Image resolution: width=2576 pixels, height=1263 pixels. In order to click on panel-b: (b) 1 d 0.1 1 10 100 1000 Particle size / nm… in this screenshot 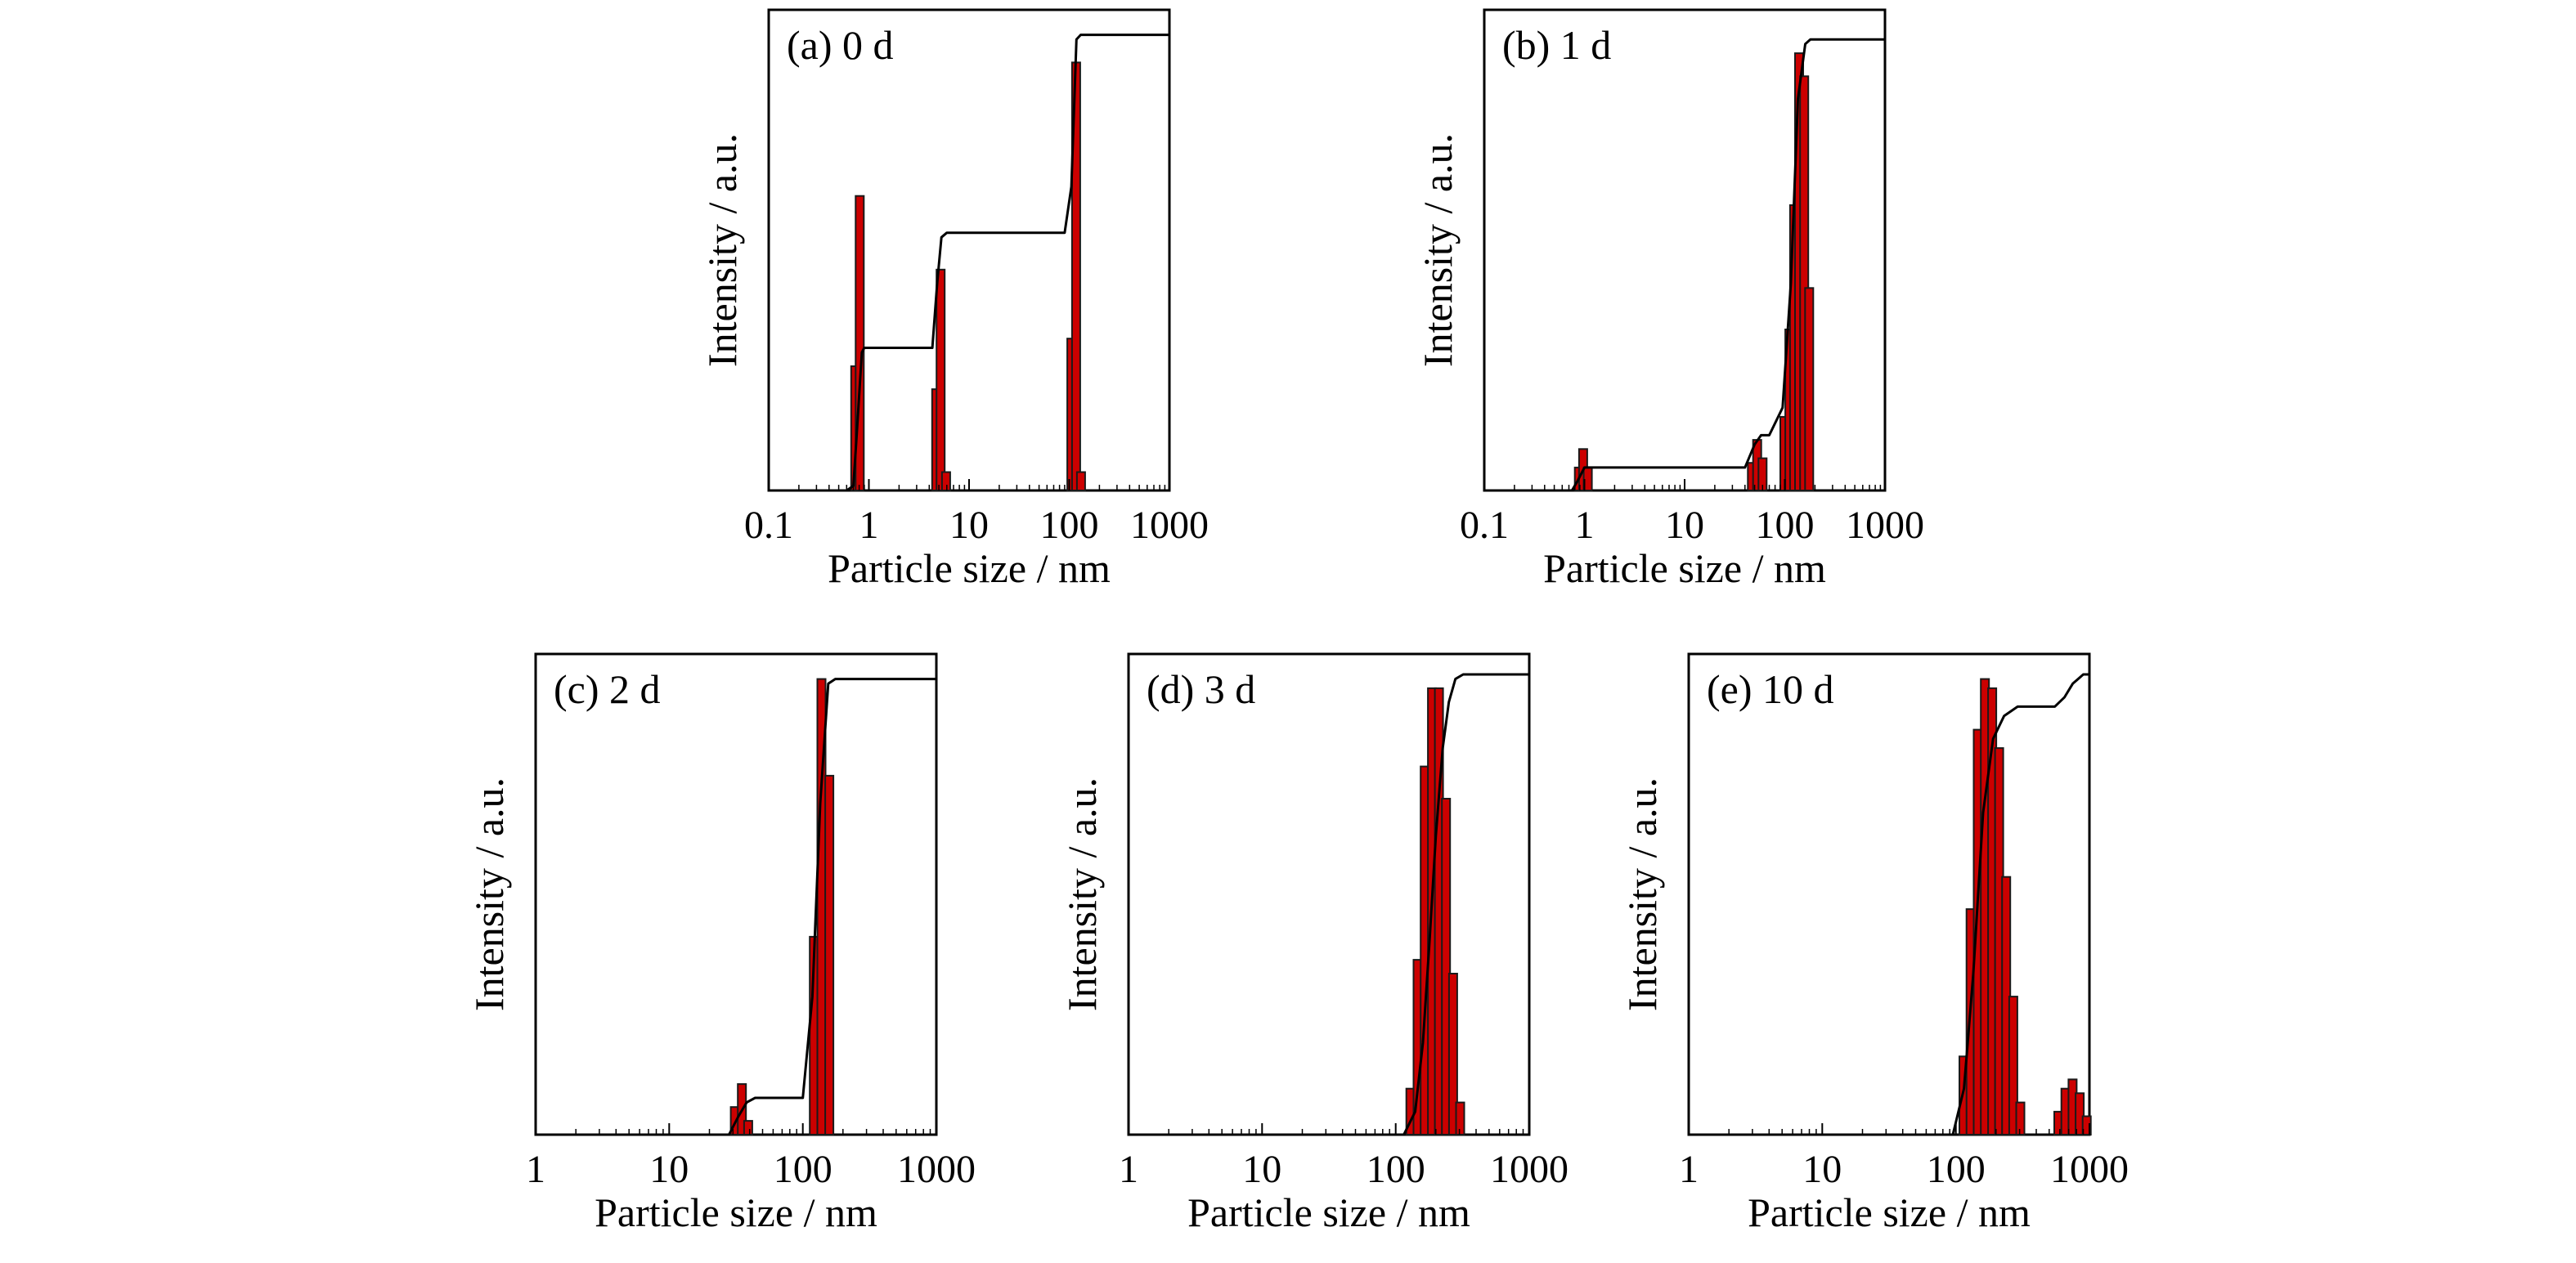, I will do `click(1669, 299)`.